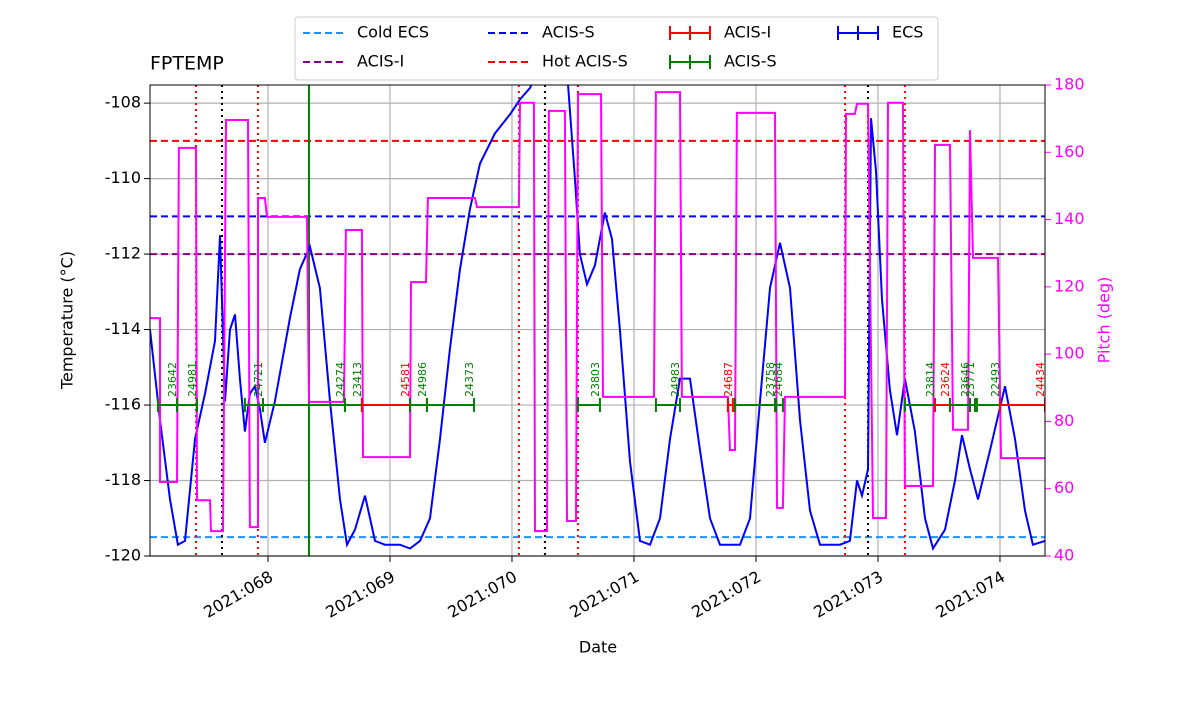 This screenshot has width=1200, height=714. Describe the element at coordinates (930, 379) in the screenshot. I see `observation-label: 23814` at that location.